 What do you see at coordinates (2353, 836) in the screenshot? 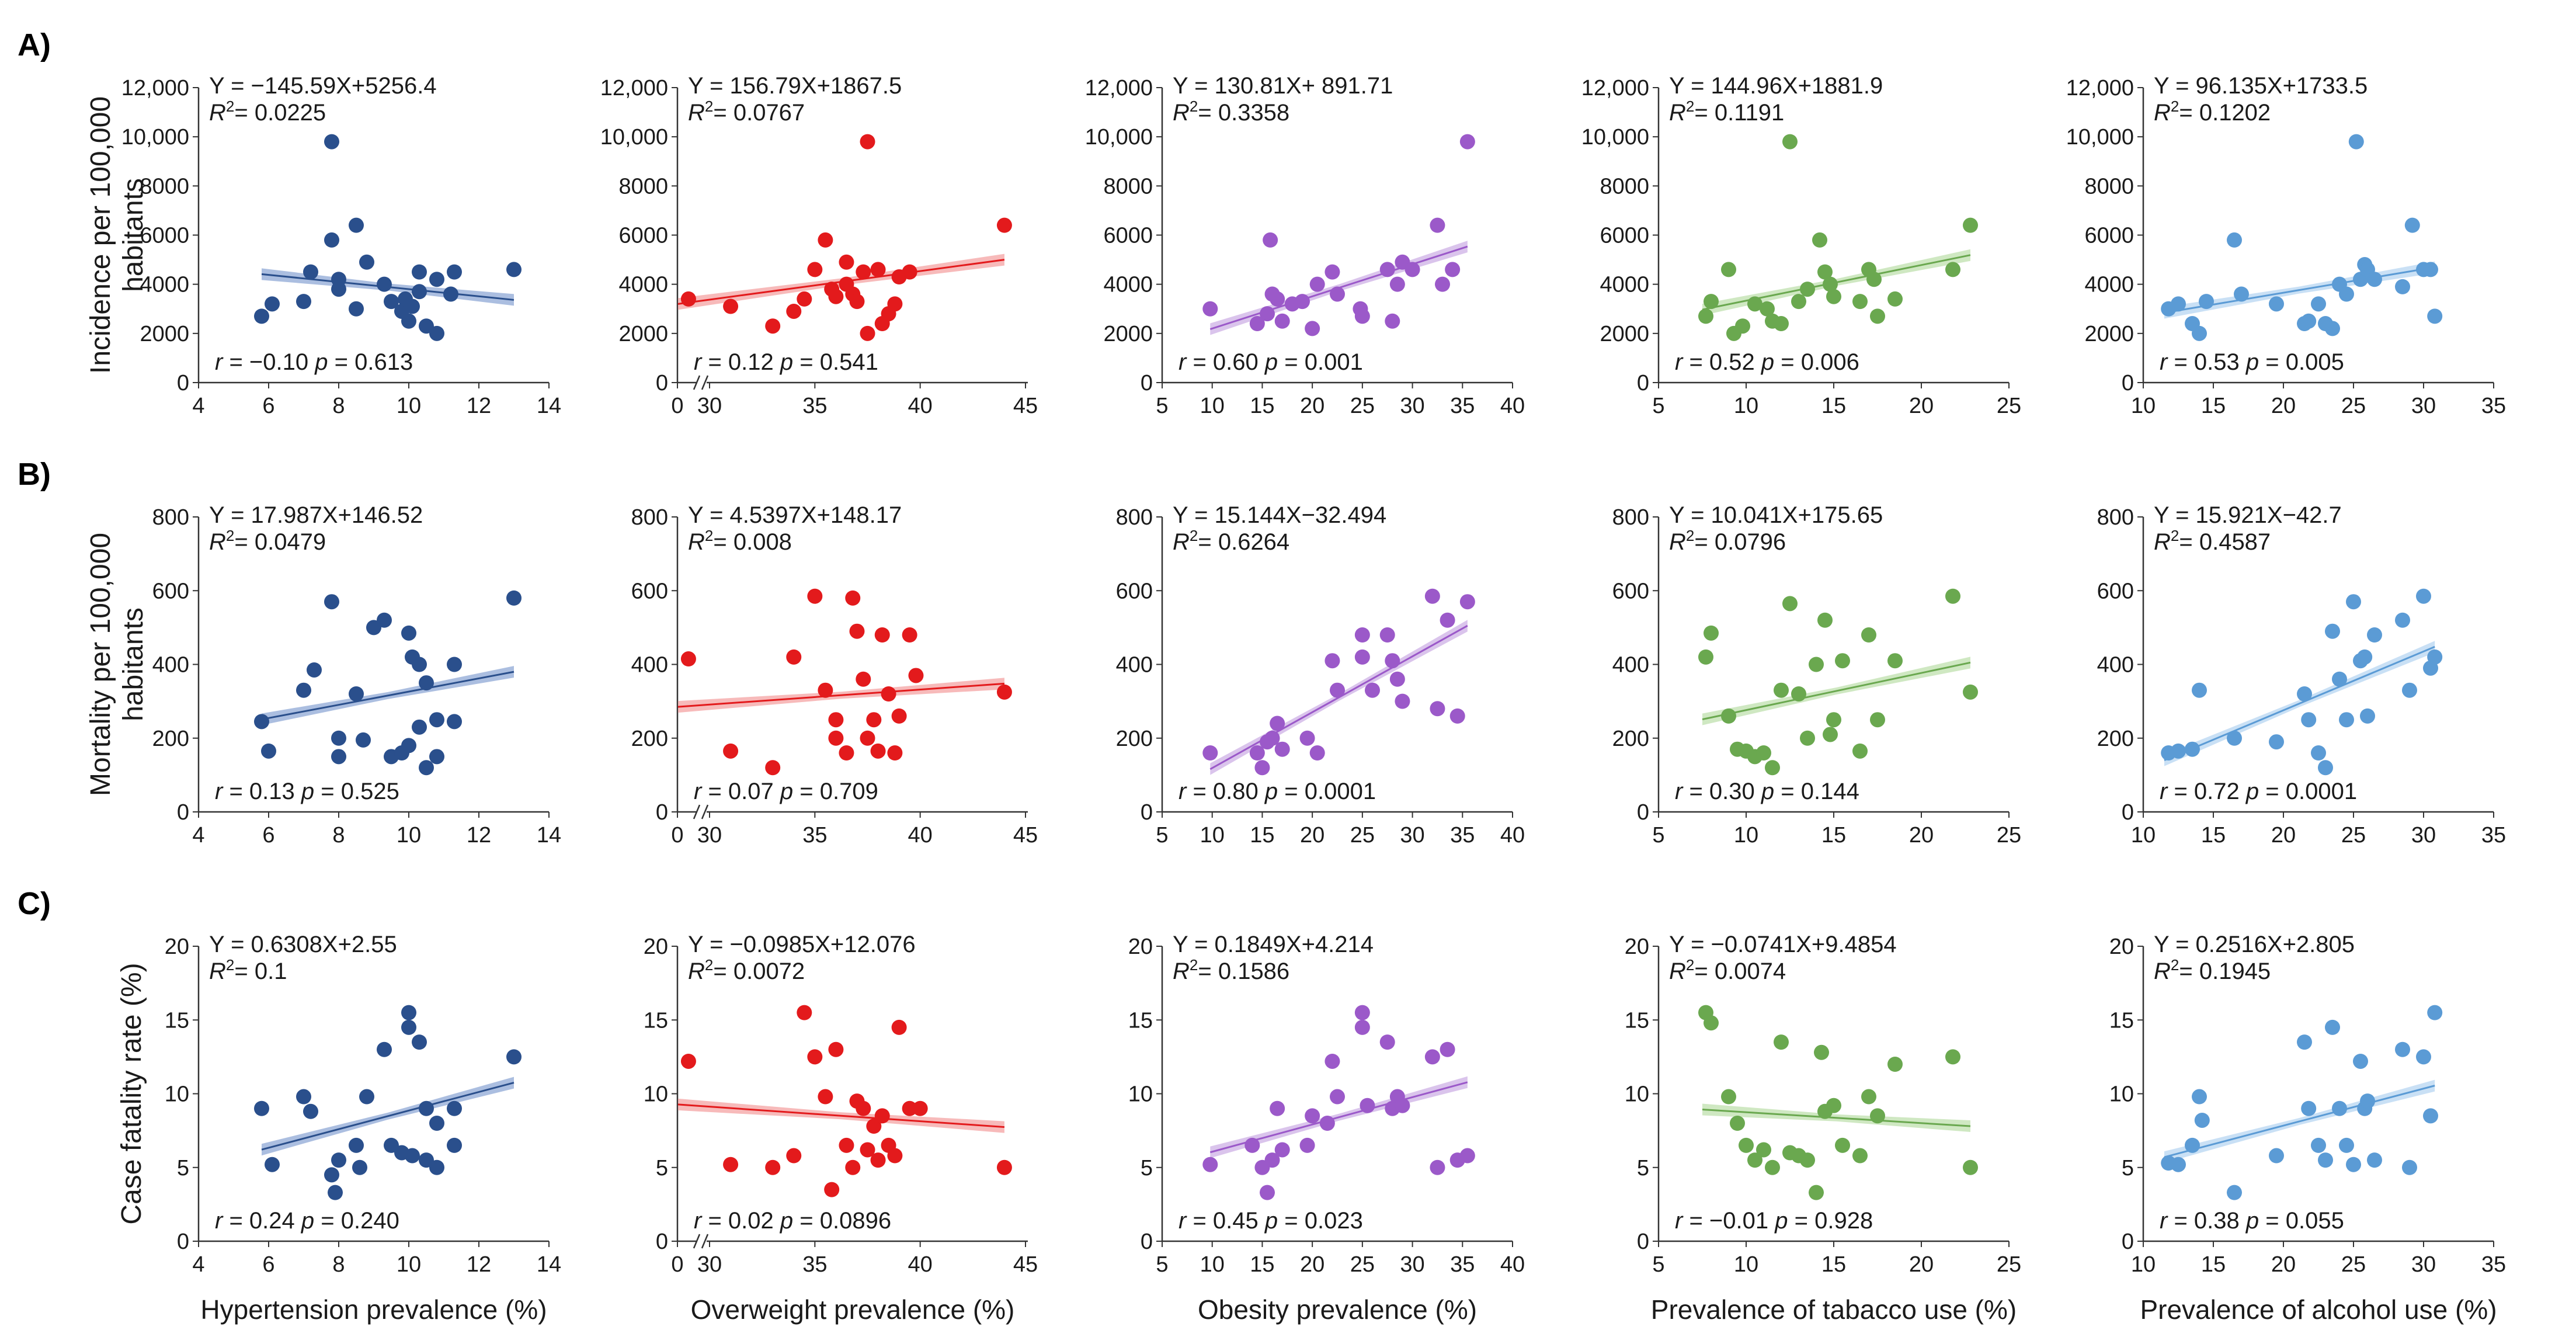
I see `x-tick-label: 25` at bounding box center [2353, 836].